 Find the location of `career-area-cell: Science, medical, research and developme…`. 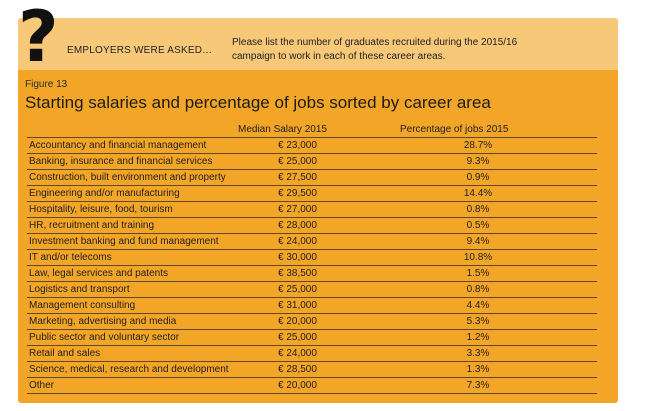

career-area-cell: Science, medical, research and developme… is located at coordinates (129, 369).